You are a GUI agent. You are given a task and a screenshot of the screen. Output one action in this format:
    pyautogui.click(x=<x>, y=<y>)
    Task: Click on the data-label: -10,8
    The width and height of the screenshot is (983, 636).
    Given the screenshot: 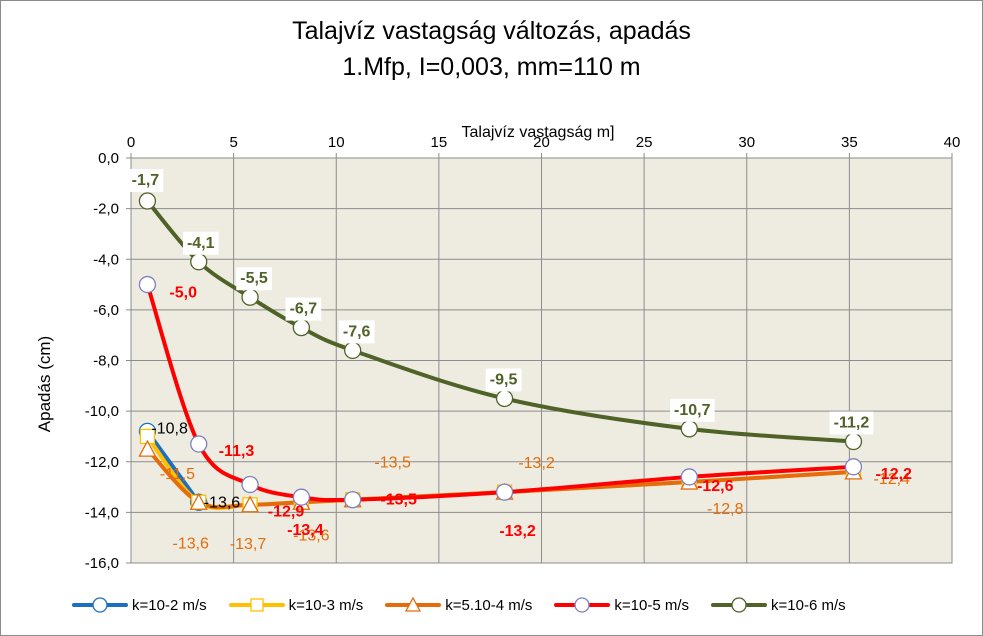 What is the action you would take?
    pyautogui.click(x=169, y=428)
    